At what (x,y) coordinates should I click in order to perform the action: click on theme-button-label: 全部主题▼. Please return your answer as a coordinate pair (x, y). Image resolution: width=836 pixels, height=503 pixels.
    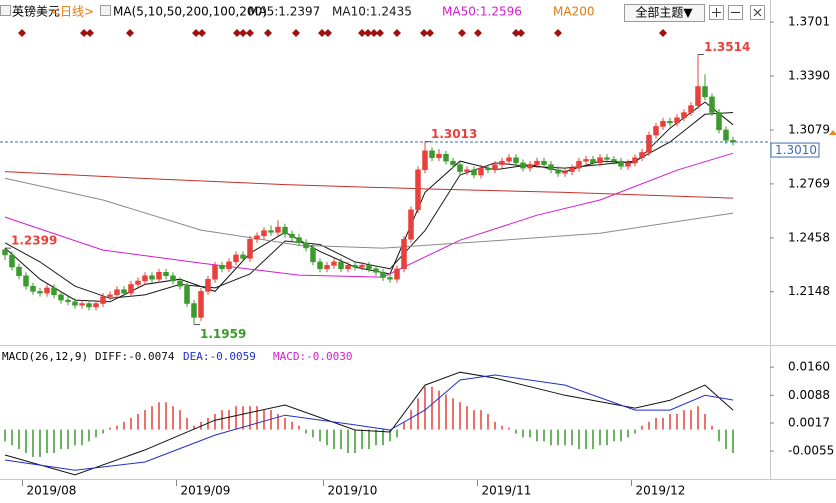
    Looking at the image, I should click on (664, 12).